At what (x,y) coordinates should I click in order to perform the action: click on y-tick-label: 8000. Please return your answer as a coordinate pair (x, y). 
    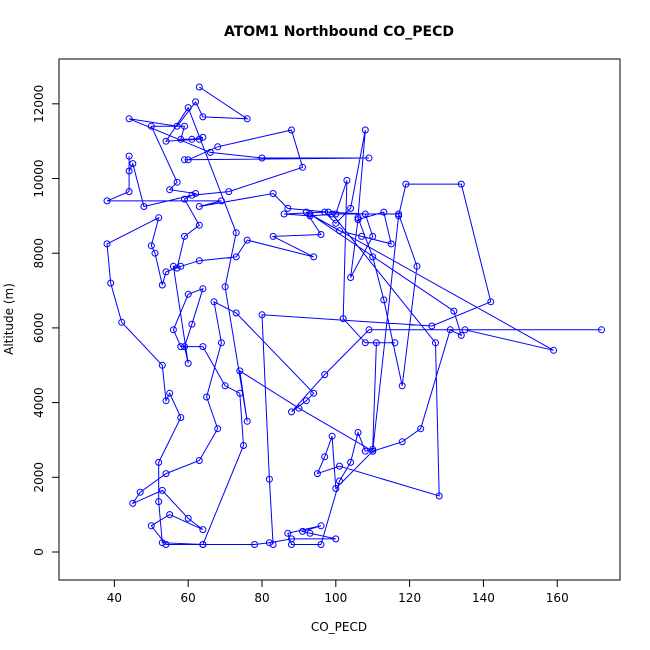
    Looking at the image, I should click on (39, 253).